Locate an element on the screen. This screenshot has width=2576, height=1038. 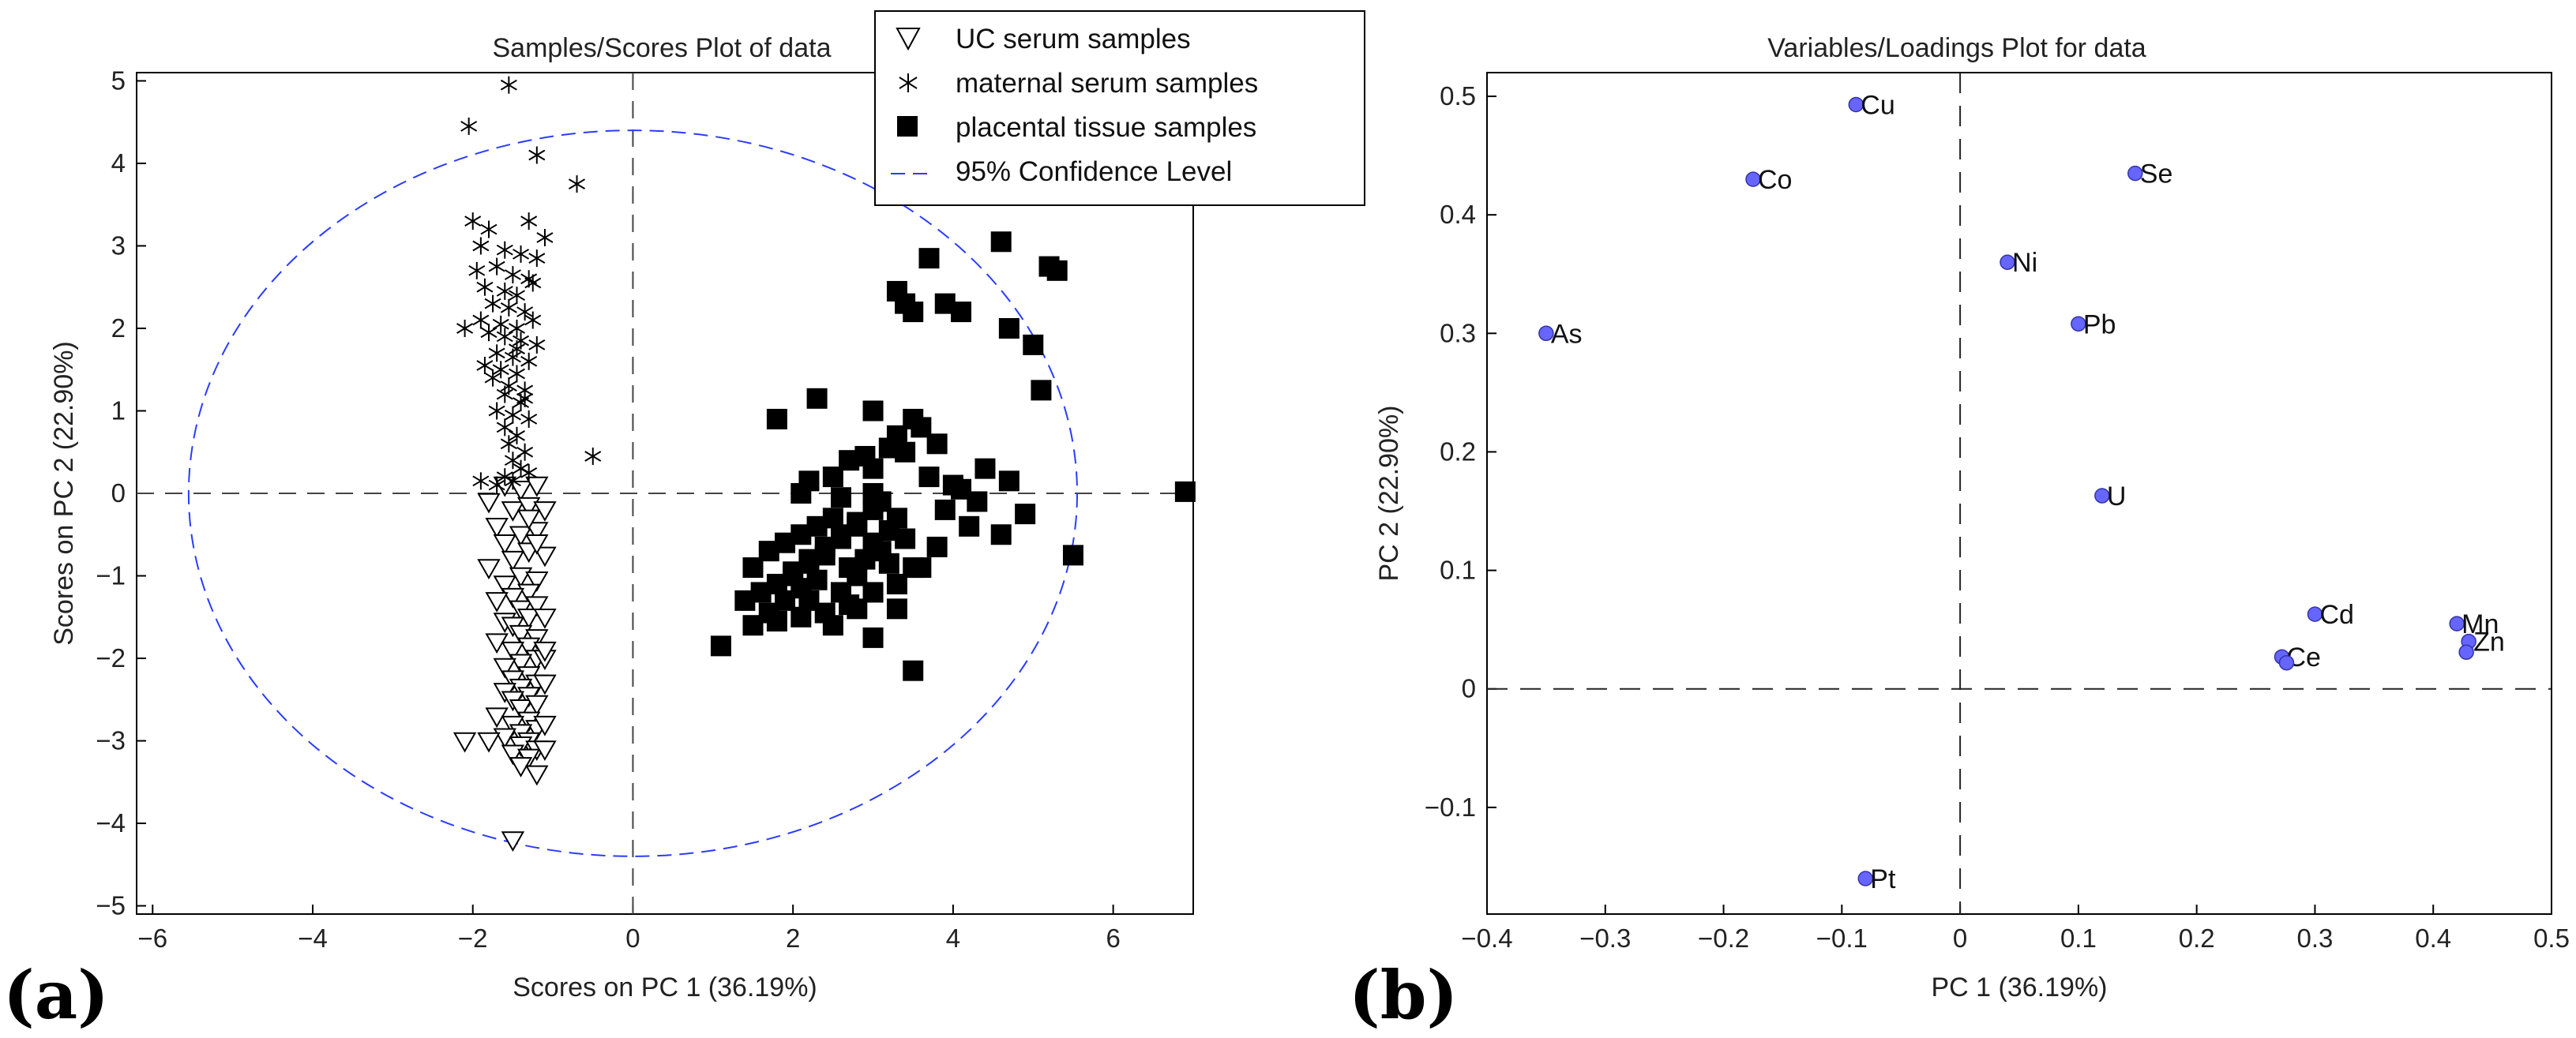
legend-entry-placental: placental tissue samples is located at coordinates (1106, 127).